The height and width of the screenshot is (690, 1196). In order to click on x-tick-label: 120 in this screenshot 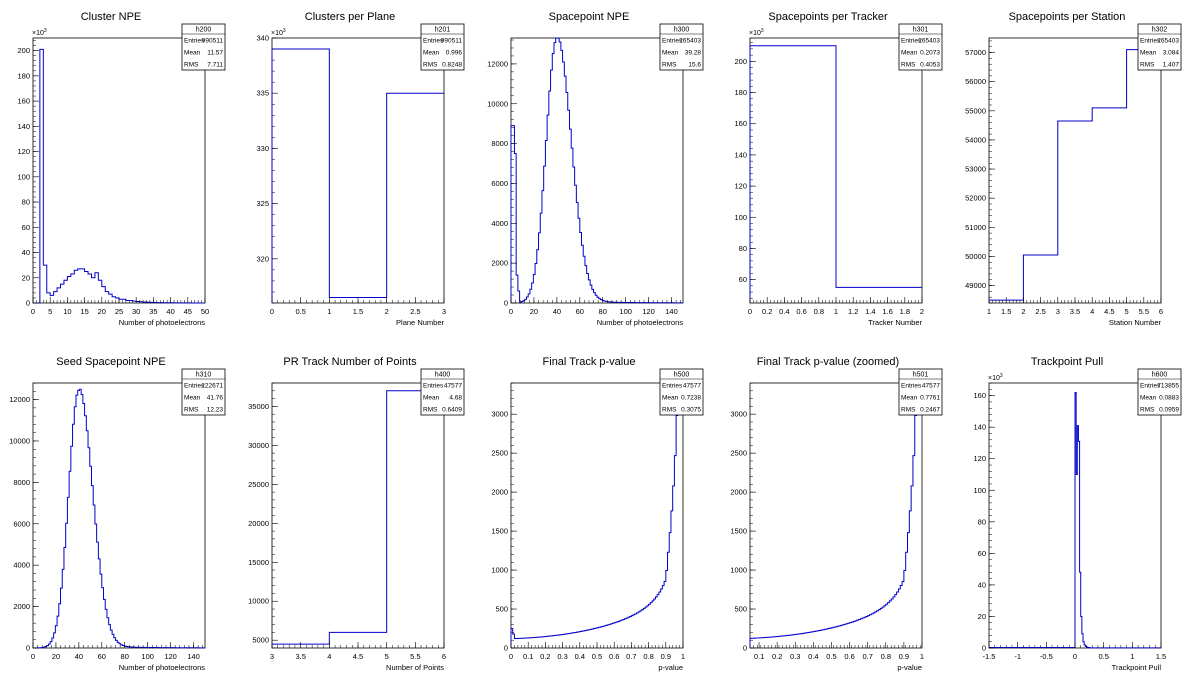, I will do `click(648, 311)`.